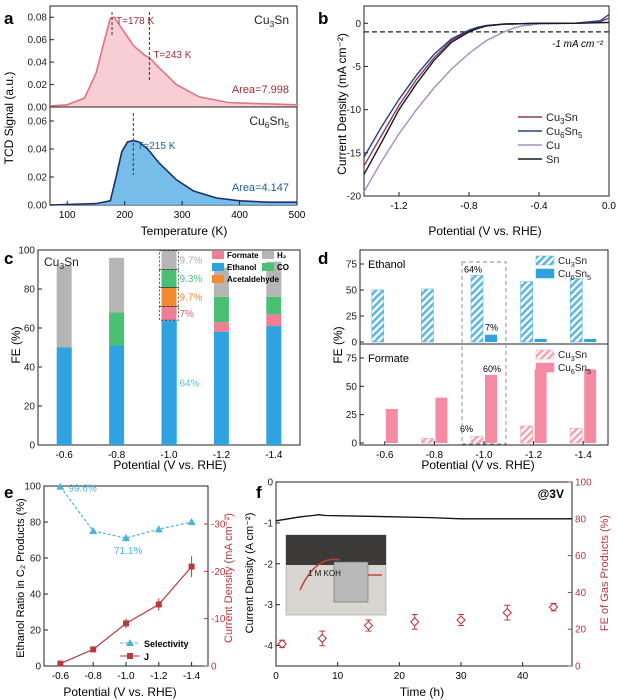 The width and height of the screenshot is (619, 700). What do you see at coordinates (338, 344) in the screenshot?
I see `panel-d-y-label: FE (%)` at bounding box center [338, 344].